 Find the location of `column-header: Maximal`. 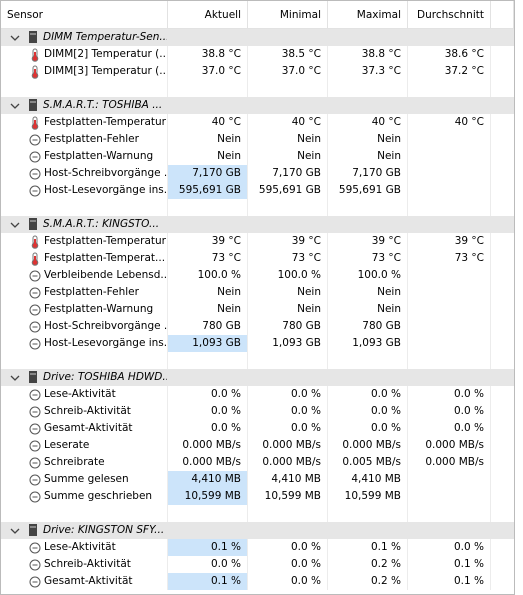

column-header: Maximal is located at coordinates (368, 15).